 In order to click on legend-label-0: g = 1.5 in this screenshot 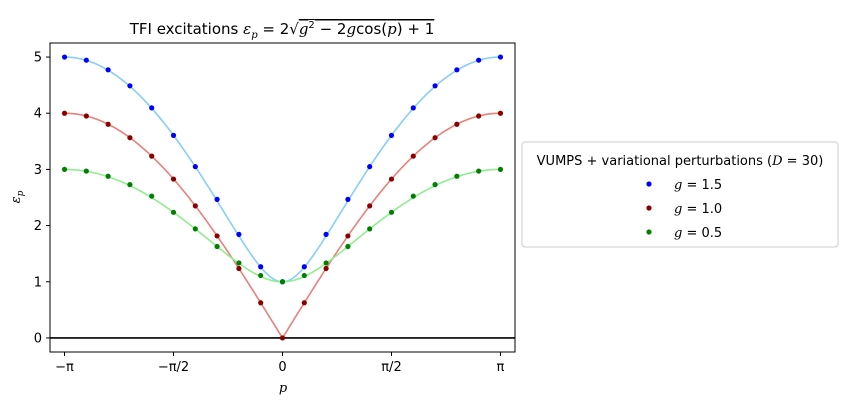, I will do `click(698, 185)`.